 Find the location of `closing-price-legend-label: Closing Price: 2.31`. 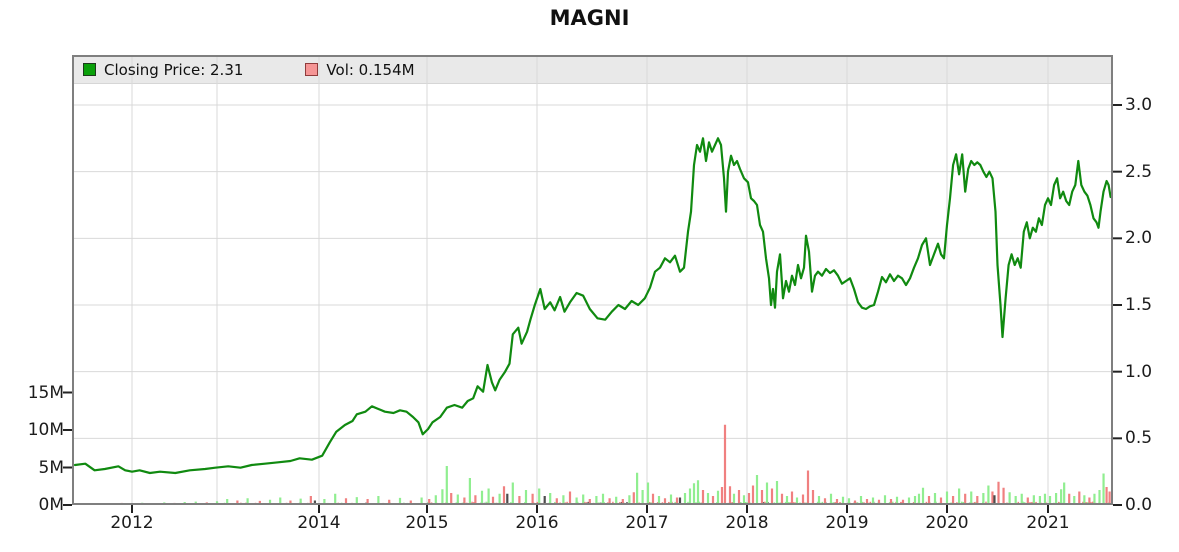

closing-price-legend-label: Closing Price: 2.31 is located at coordinates (174, 69).